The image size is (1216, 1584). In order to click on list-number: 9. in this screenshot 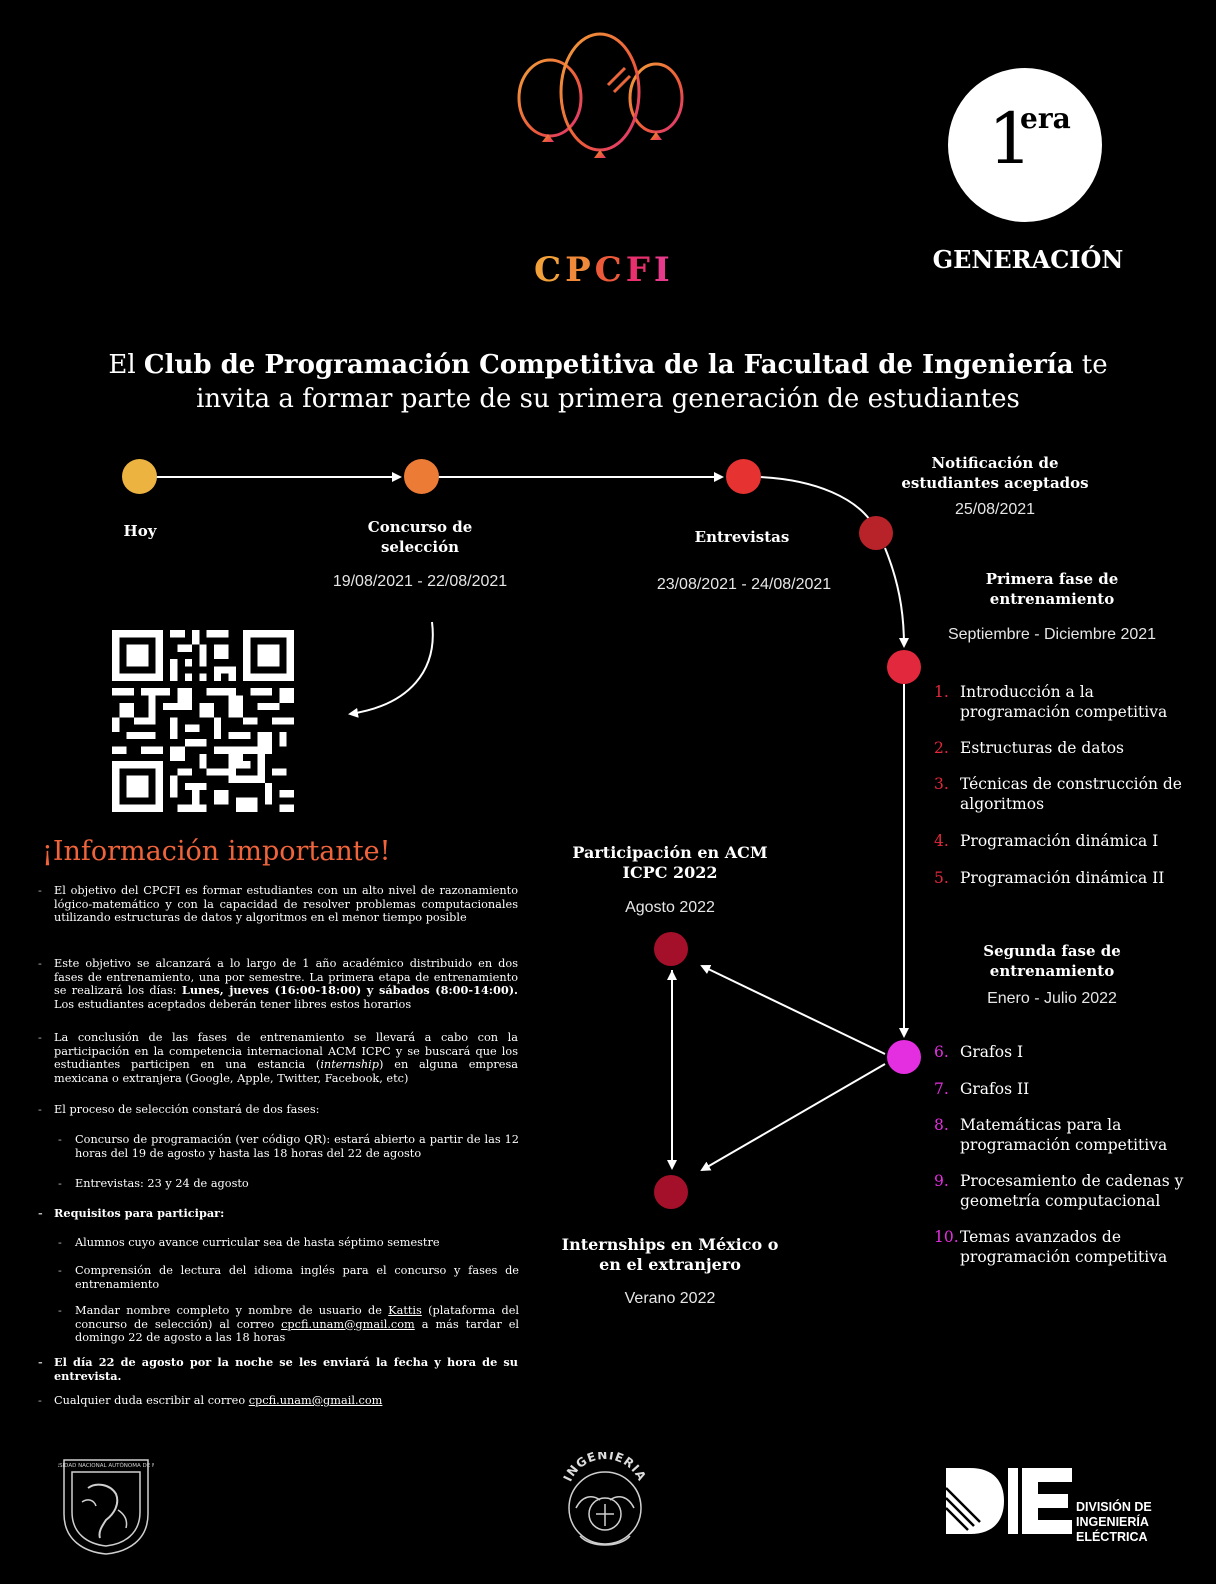, I will do `click(941, 1181)`.